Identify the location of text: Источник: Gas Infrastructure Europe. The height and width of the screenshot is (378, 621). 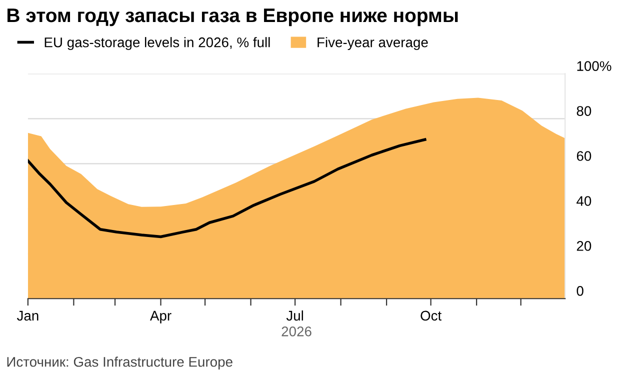
(119, 363).